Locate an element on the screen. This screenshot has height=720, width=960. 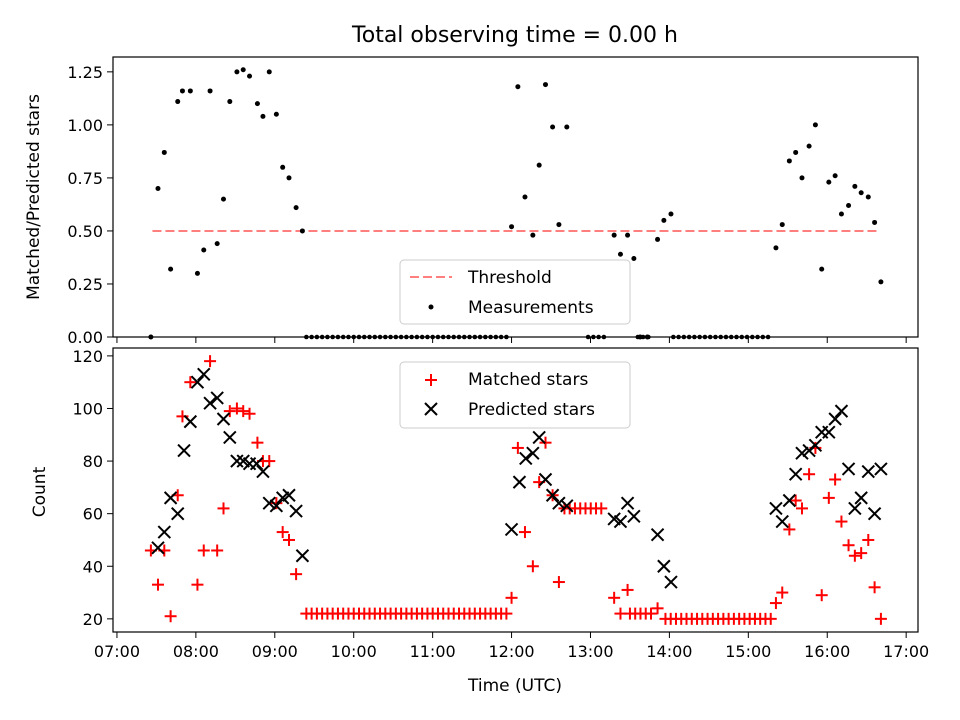
top-y-tick-label: 1.00 is located at coordinates (85, 125).